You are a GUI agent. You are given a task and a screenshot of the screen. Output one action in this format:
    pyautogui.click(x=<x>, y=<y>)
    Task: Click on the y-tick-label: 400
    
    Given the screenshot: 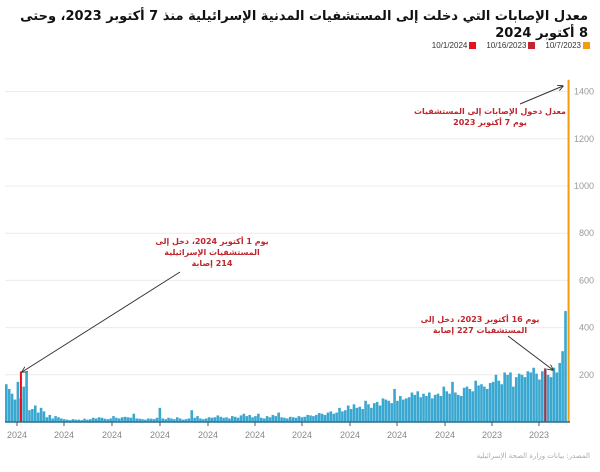 What is the action you would take?
    pyautogui.click(x=586, y=328)
    